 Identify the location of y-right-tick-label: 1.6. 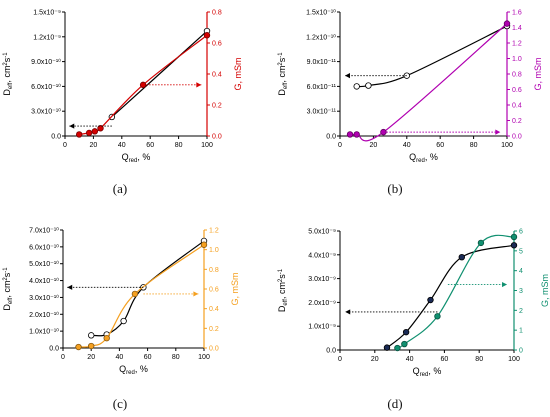
(517, 13).